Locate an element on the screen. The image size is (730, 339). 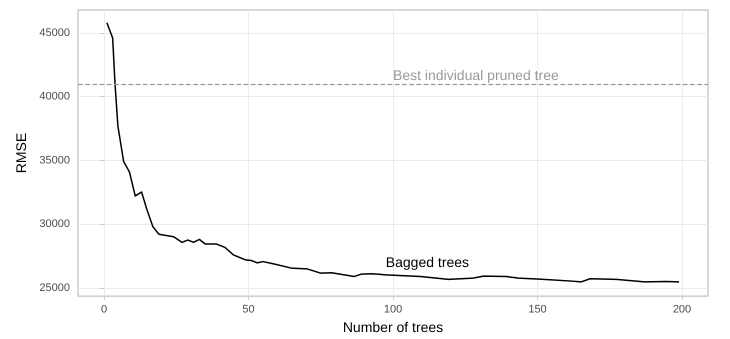
x-tick-label: 50 is located at coordinates (248, 310).